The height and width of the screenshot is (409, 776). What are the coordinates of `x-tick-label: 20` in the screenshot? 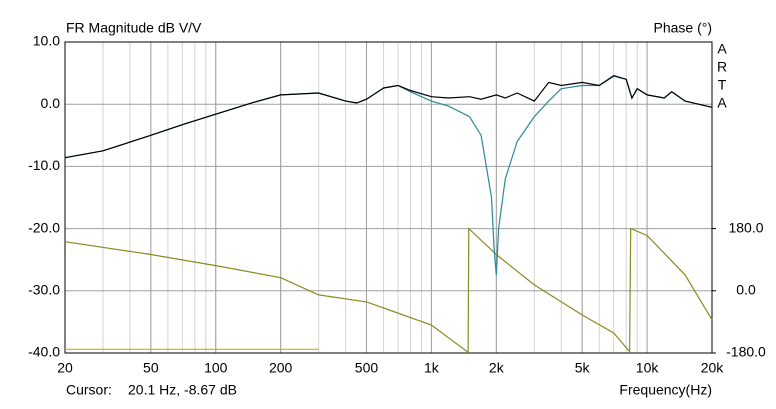 It's located at (65, 368).